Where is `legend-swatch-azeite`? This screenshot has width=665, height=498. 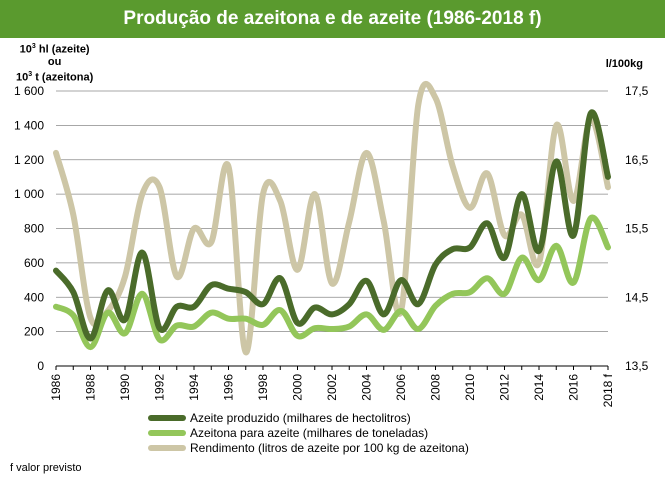 legend-swatch-azeite is located at coordinates (167, 417).